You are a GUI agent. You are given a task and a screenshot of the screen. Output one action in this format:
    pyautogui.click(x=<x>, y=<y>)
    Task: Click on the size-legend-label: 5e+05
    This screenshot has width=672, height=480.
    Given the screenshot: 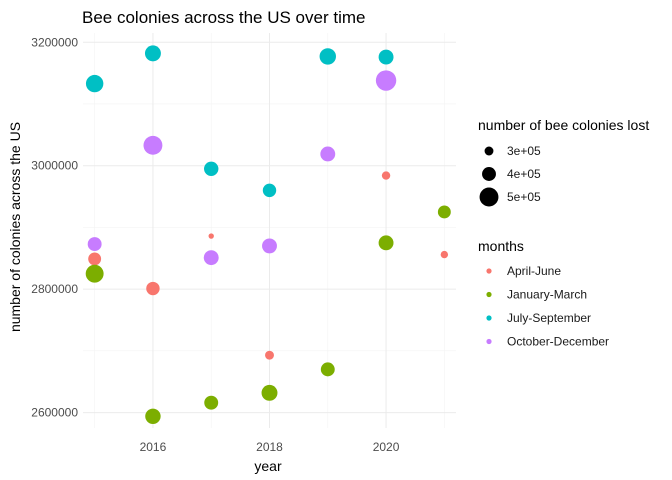 What is the action you would take?
    pyautogui.click(x=524, y=197)
    